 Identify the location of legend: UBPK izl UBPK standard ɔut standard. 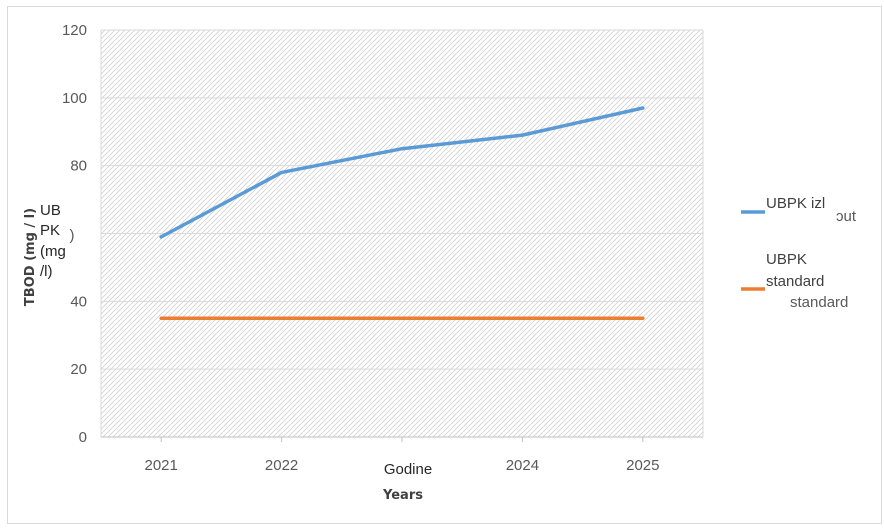
(799, 253).